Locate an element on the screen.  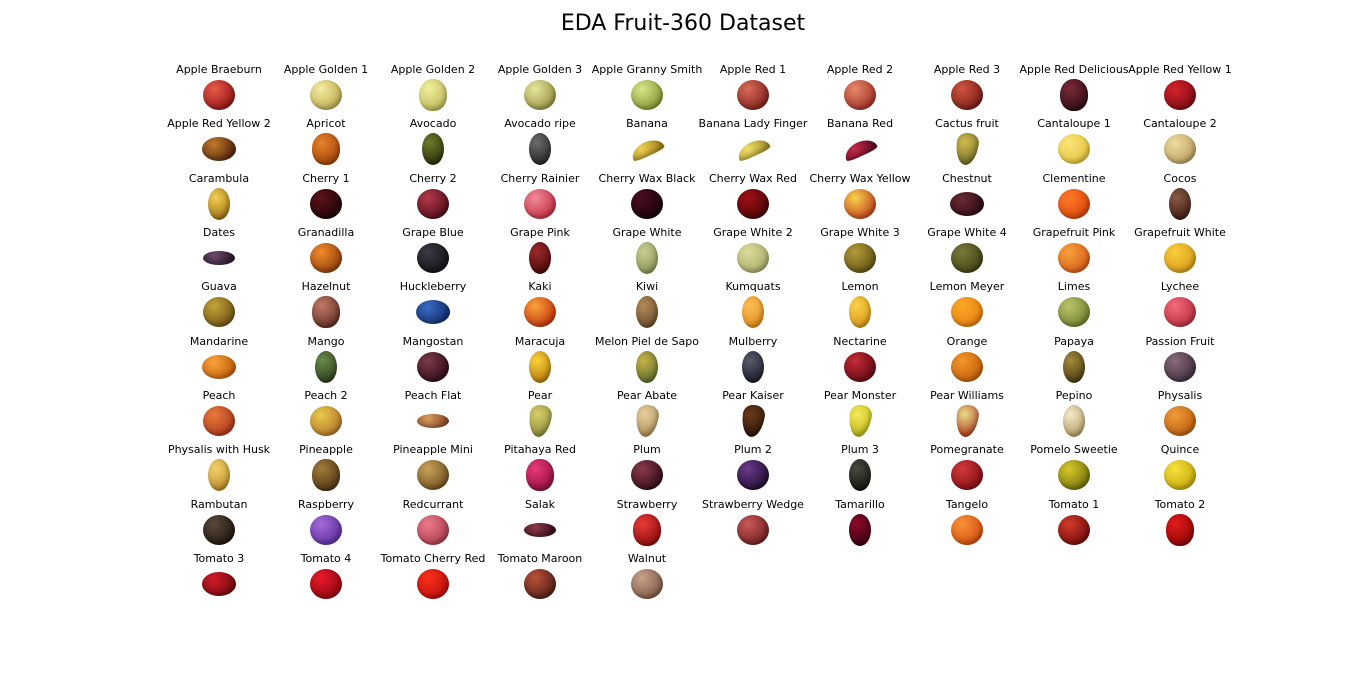
fruit-label: Avocado ripe is located at coordinates (540, 123).